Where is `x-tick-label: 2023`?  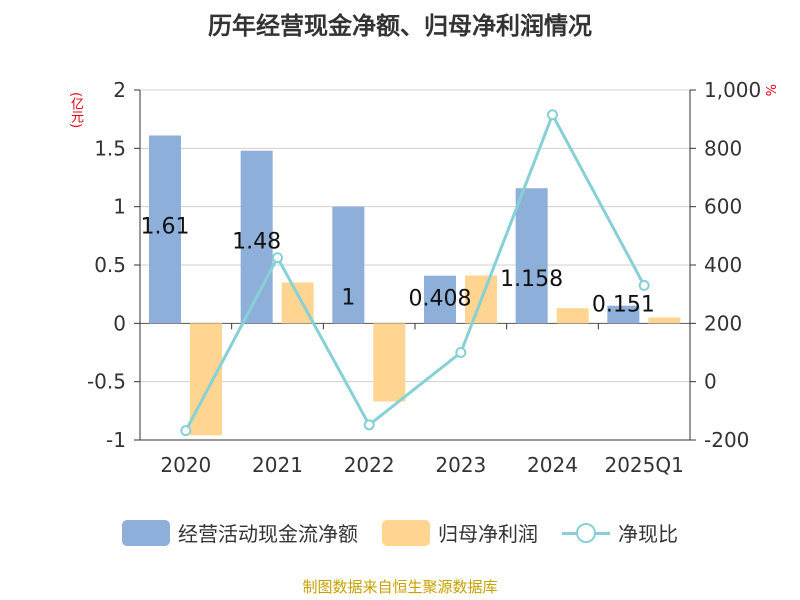 x-tick-label: 2023 is located at coordinates (460, 465).